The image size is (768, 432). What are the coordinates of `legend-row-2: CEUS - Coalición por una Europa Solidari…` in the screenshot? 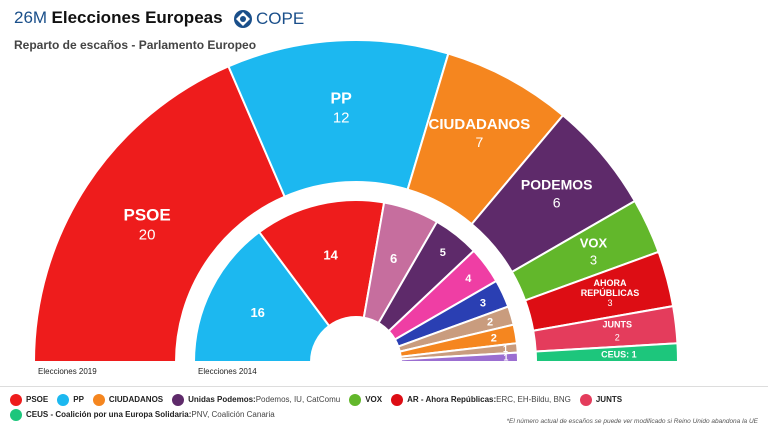 It's located at (385, 414).